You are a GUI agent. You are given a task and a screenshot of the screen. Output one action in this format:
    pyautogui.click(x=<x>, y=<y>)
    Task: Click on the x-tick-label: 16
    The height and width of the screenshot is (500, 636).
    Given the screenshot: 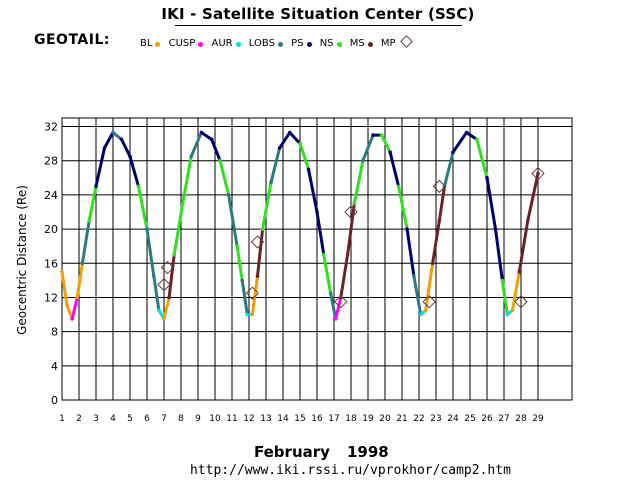 What is the action you would take?
    pyautogui.click(x=317, y=419)
    